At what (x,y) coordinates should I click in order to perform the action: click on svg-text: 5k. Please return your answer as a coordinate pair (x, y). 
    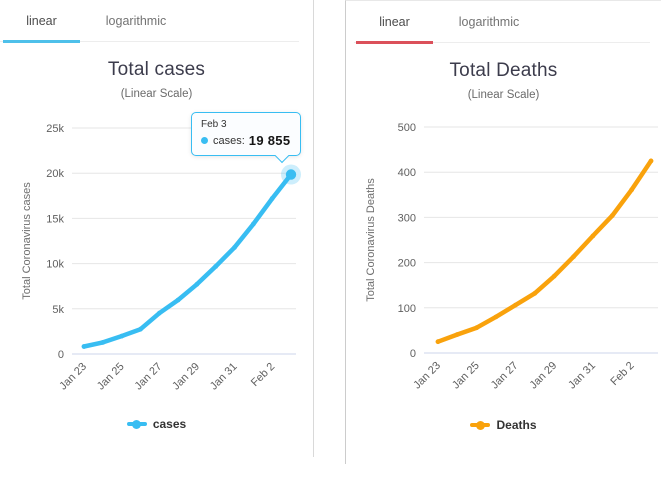
    Looking at the image, I should click on (58, 310).